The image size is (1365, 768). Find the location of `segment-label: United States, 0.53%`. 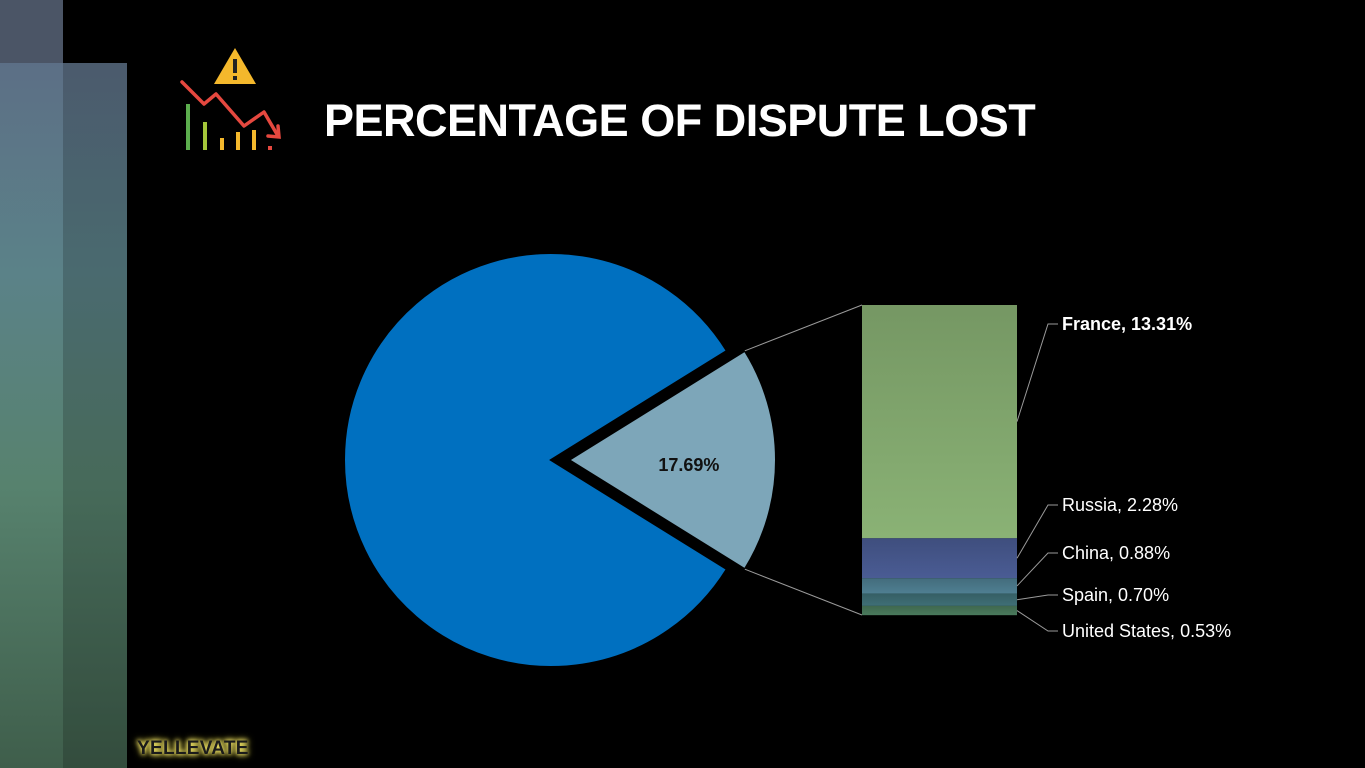

segment-label: United States, 0.53% is located at coordinates (1146, 631).